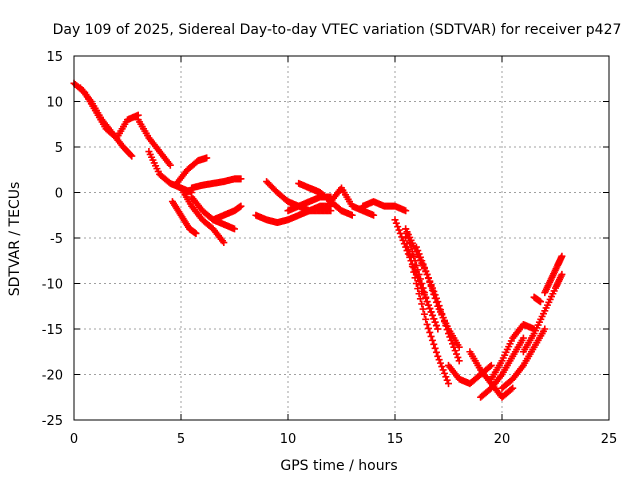 The image size is (640, 480). I want to click on y-tick-label: 15, so click(54, 57).